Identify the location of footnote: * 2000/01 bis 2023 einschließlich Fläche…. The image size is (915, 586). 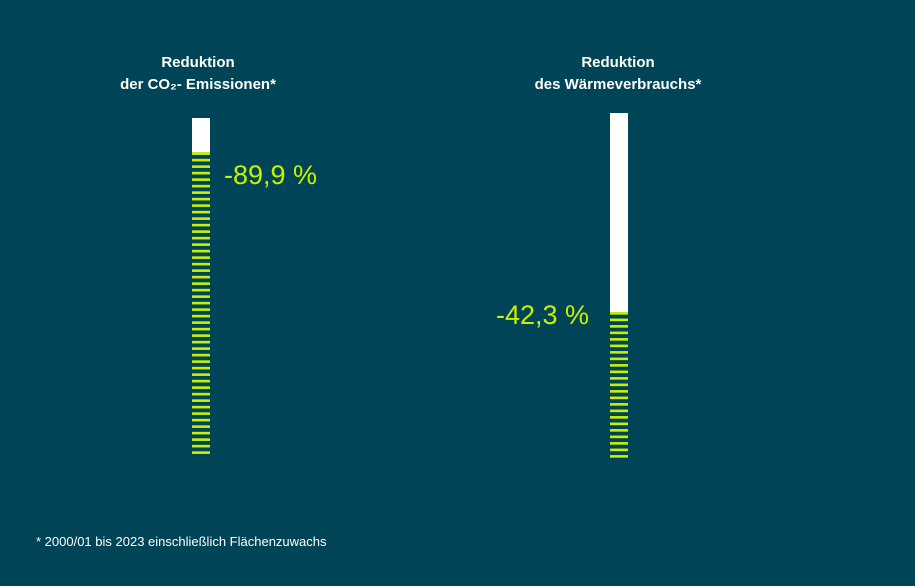
(181, 541).